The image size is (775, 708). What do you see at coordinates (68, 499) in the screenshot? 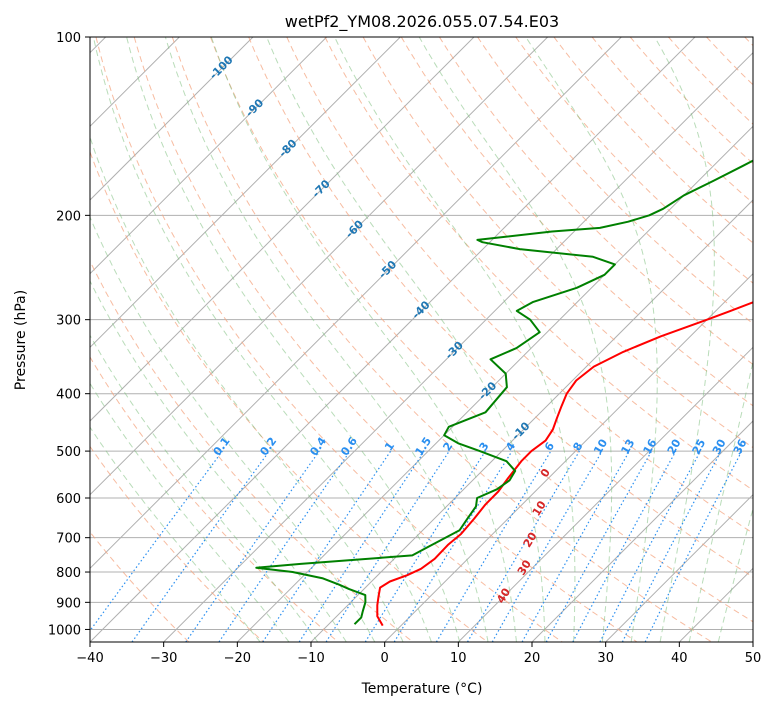
I see `y-tick-label: 600` at bounding box center [68, 499].